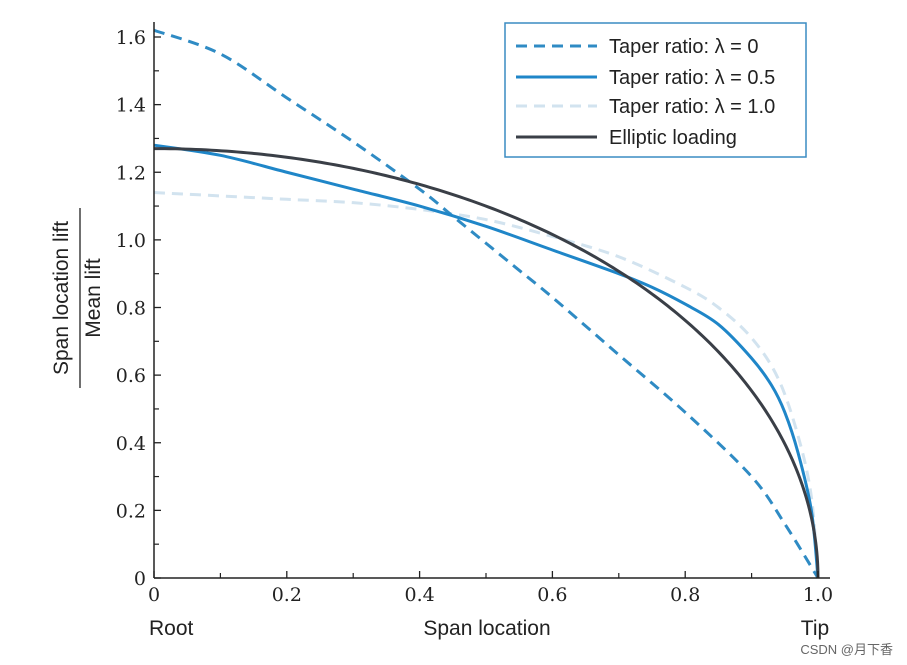  What do you see at coordinates (818, 595) in the screenshot?
I see `x-tick-label: 1.0` at bounding box center [818, 595].